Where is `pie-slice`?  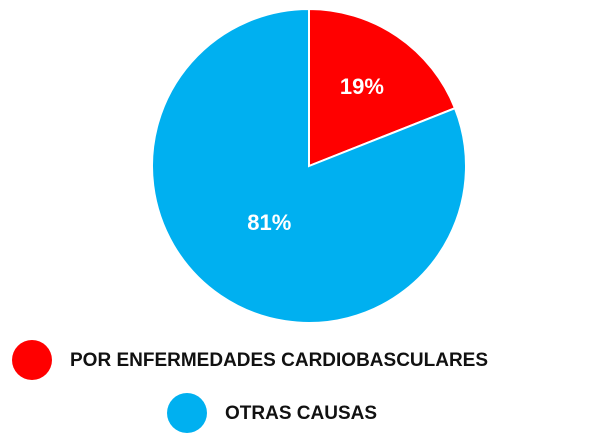 pie-slice is located at coordinates (382, 87).